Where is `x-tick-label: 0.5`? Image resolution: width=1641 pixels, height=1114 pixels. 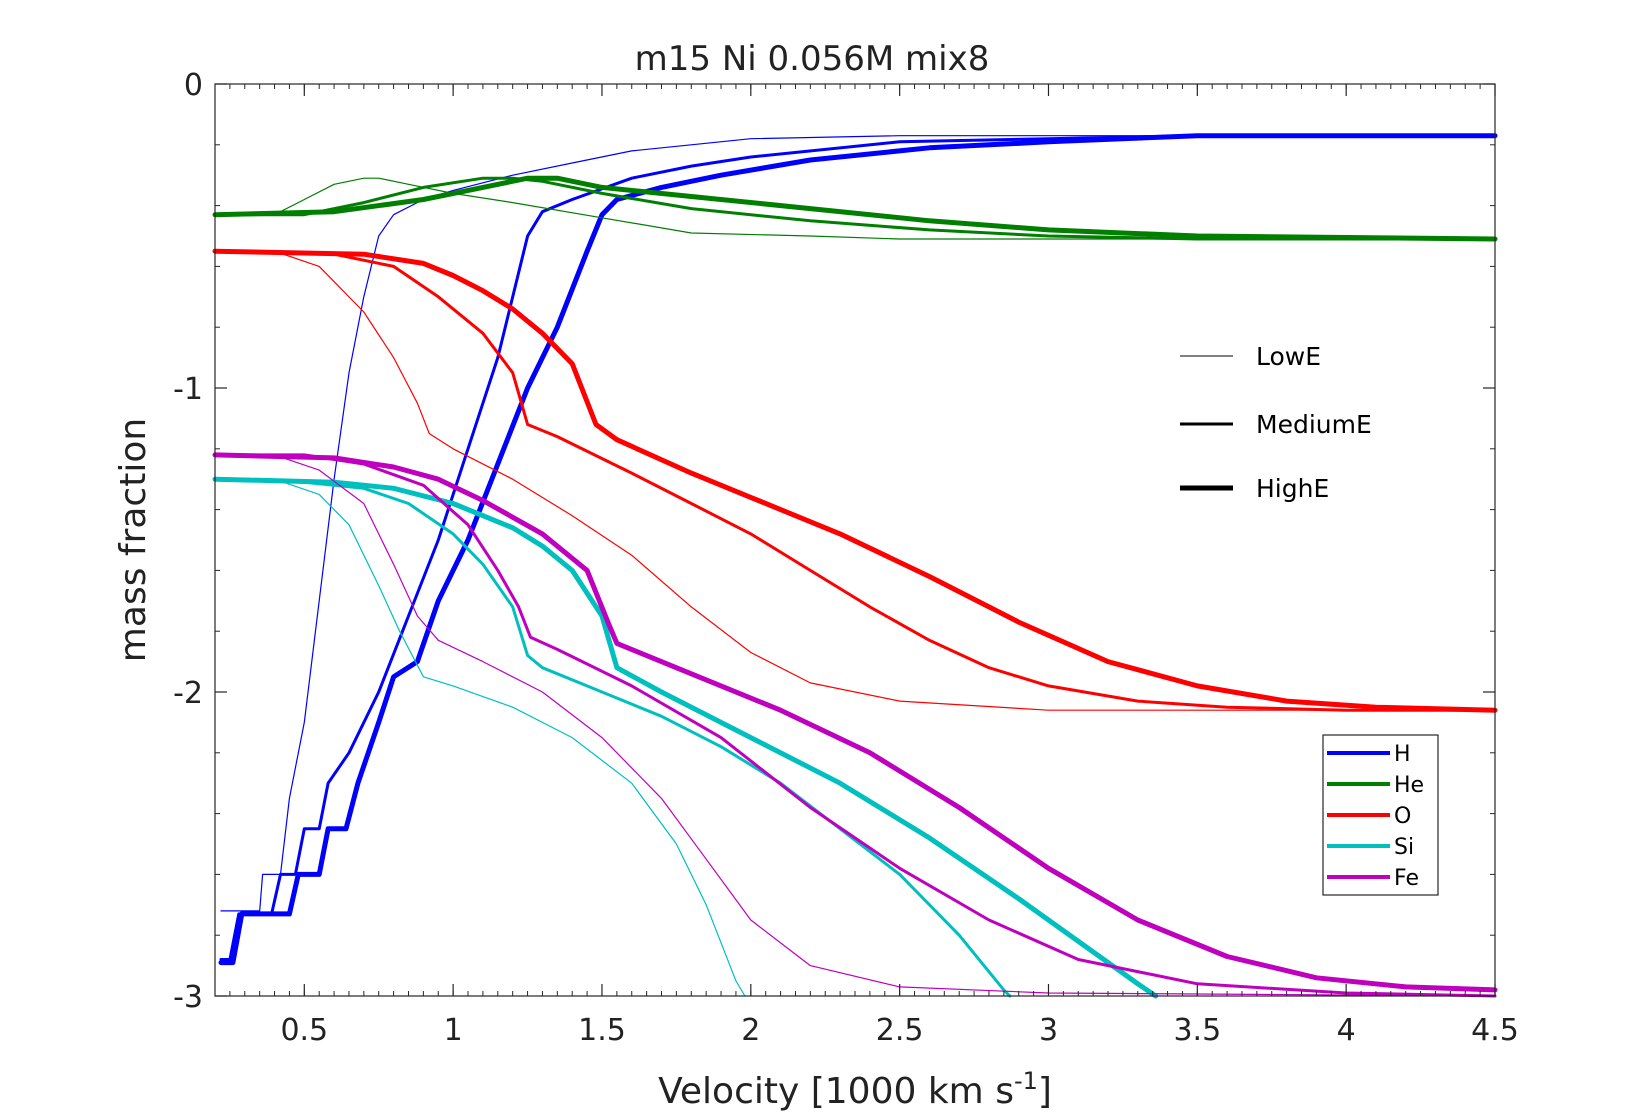
x-tick-label: 0.5 is located at coordinates (304, 1030).